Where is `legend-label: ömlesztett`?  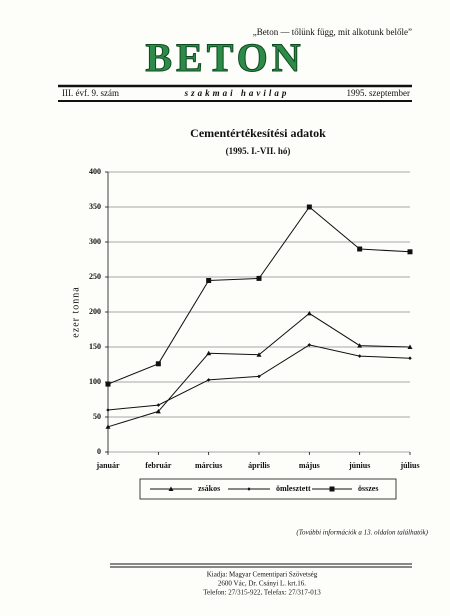 legend-label: ömlesztett is located at coordinates (293, 488).